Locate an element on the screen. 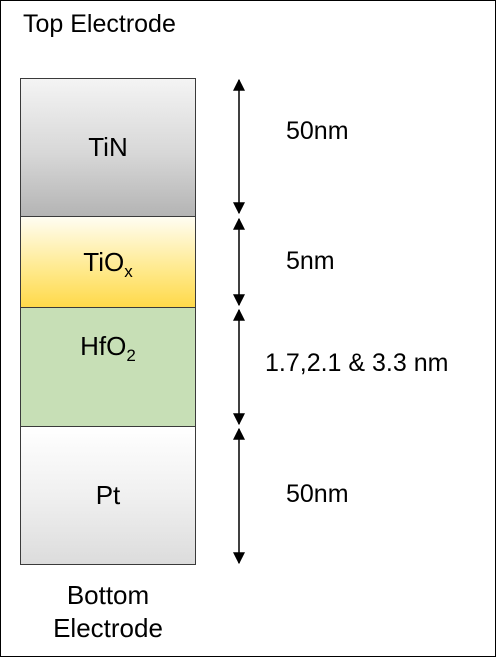 Image resolution: width=496 pixels, height=657 pixels. bottom-electrode-line2: Electrode is located at coordinates (108, 628).